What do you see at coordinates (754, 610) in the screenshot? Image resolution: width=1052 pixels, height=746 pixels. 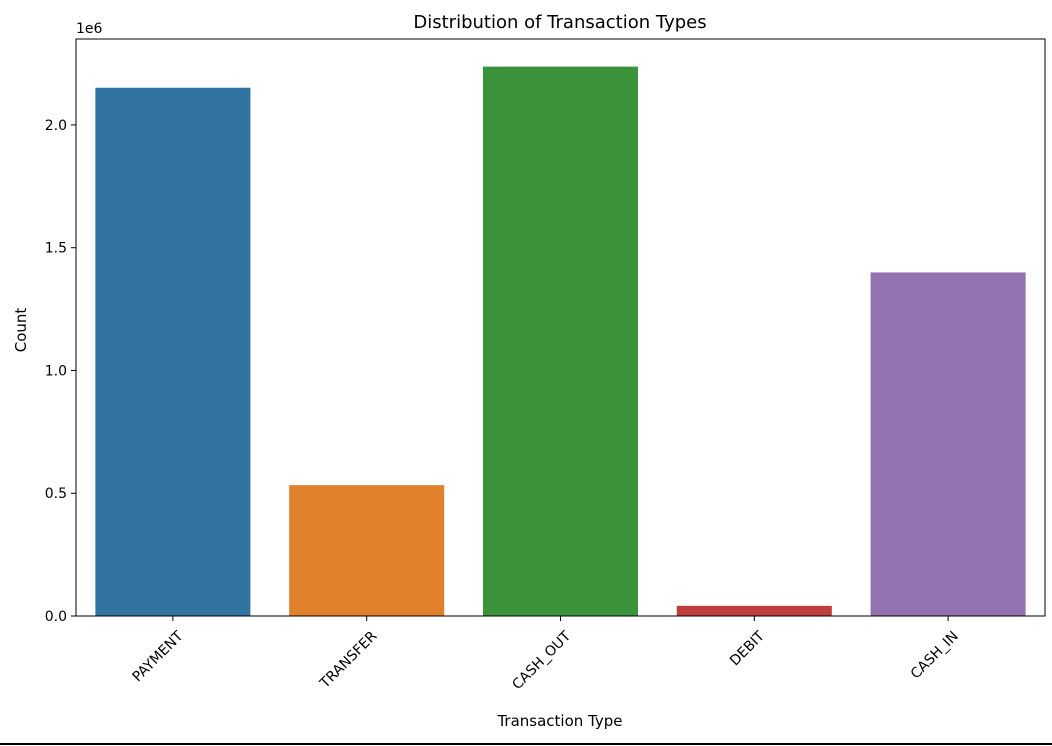 I see `bar-debit` at bounding box center [754, 610].